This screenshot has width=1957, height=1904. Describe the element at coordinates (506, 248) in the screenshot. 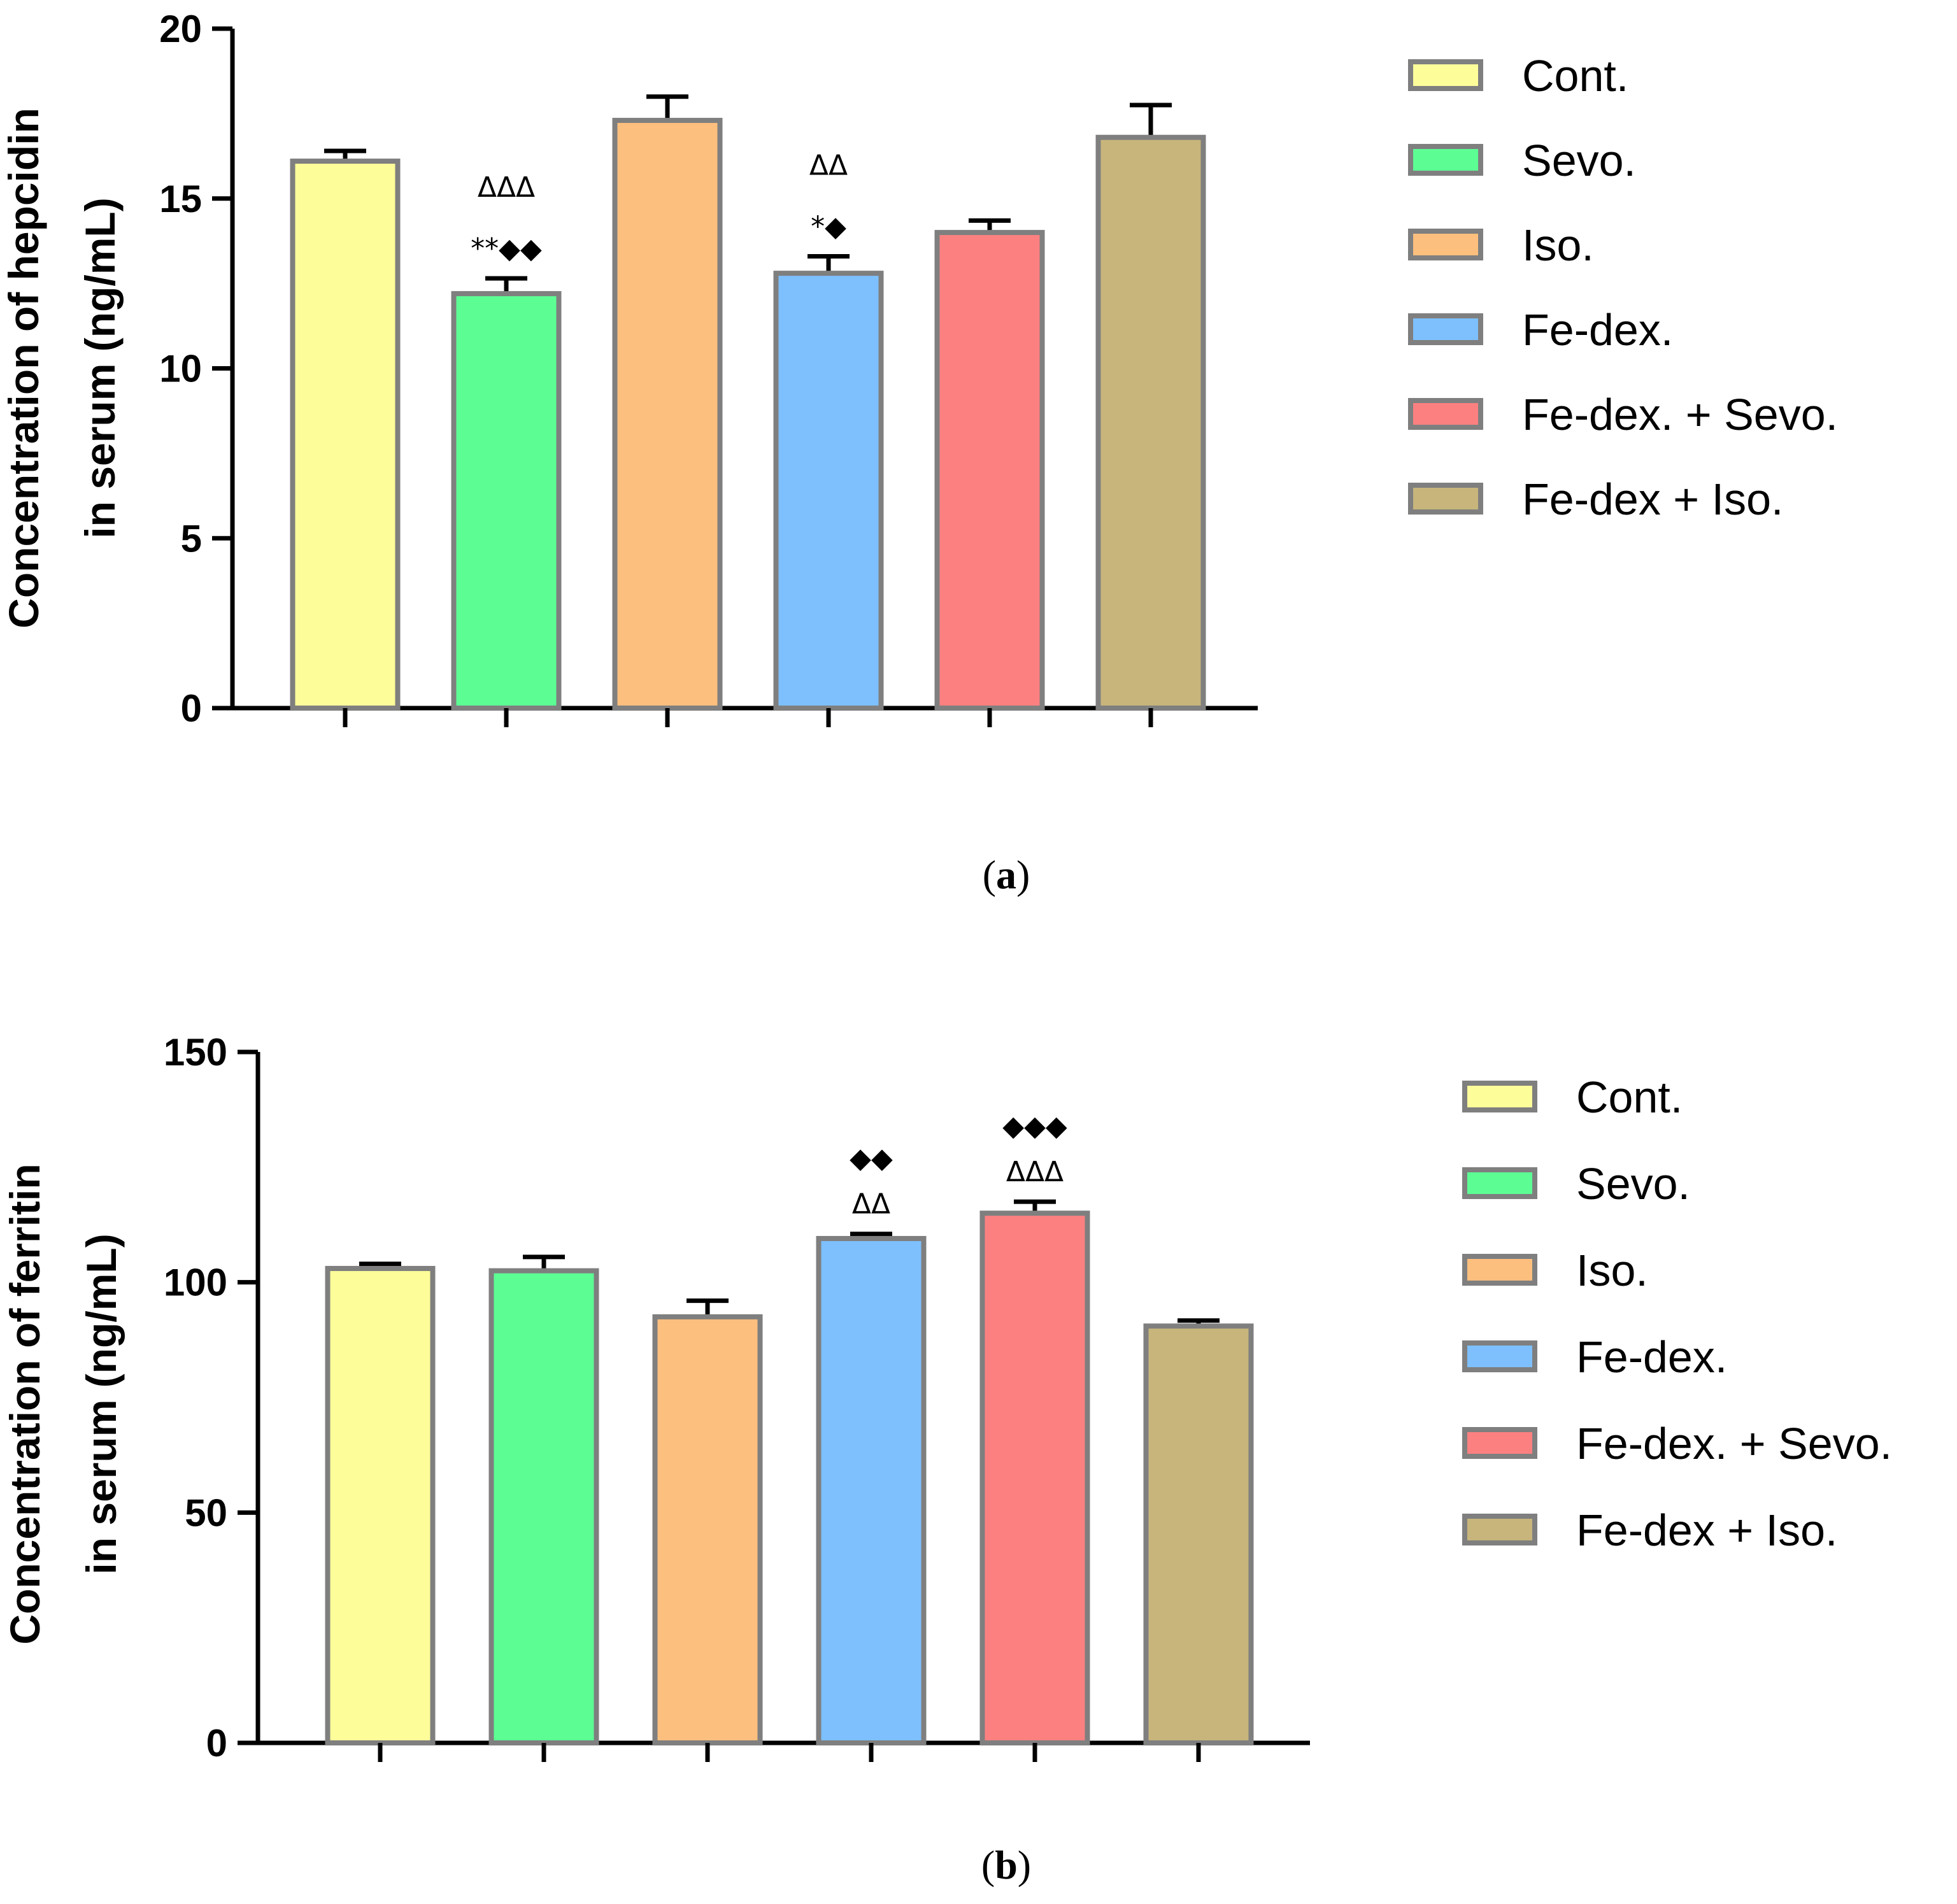

I see `significance-annotation: **◆◆` at that location.